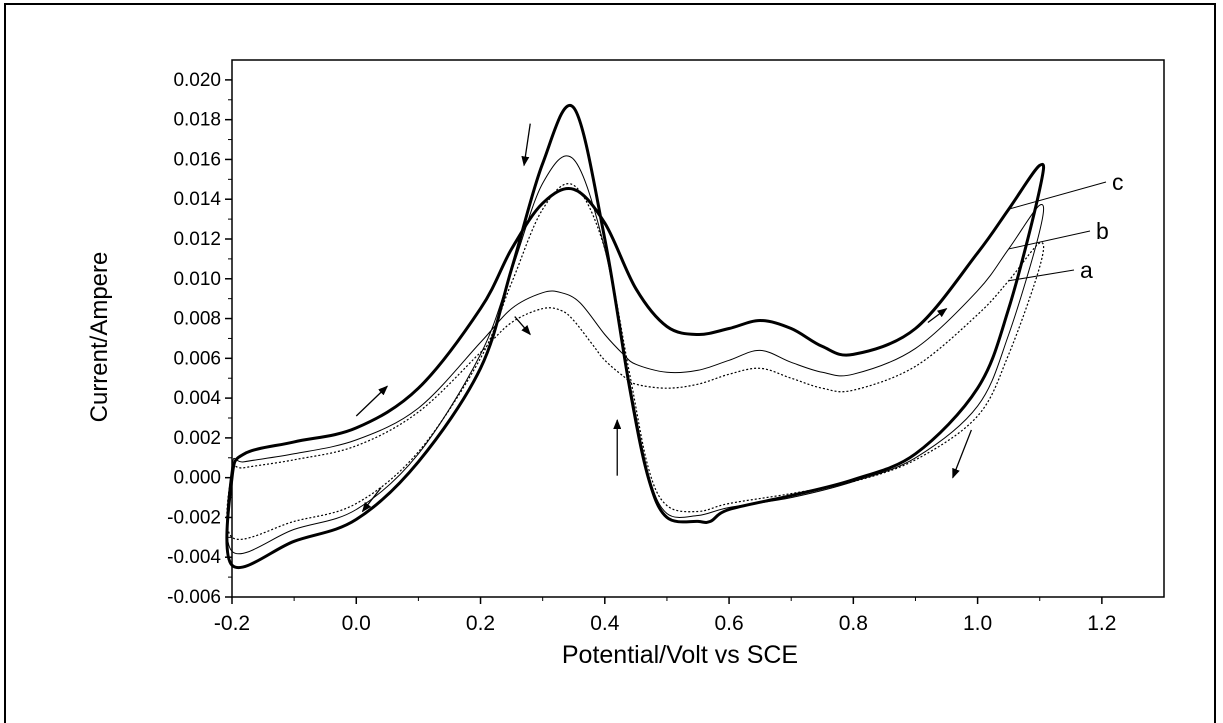  What do you see at coordinates (853, 623) in the screenshot?
I see `x-tick-label: 0.8` at bounding box center [853, 623].